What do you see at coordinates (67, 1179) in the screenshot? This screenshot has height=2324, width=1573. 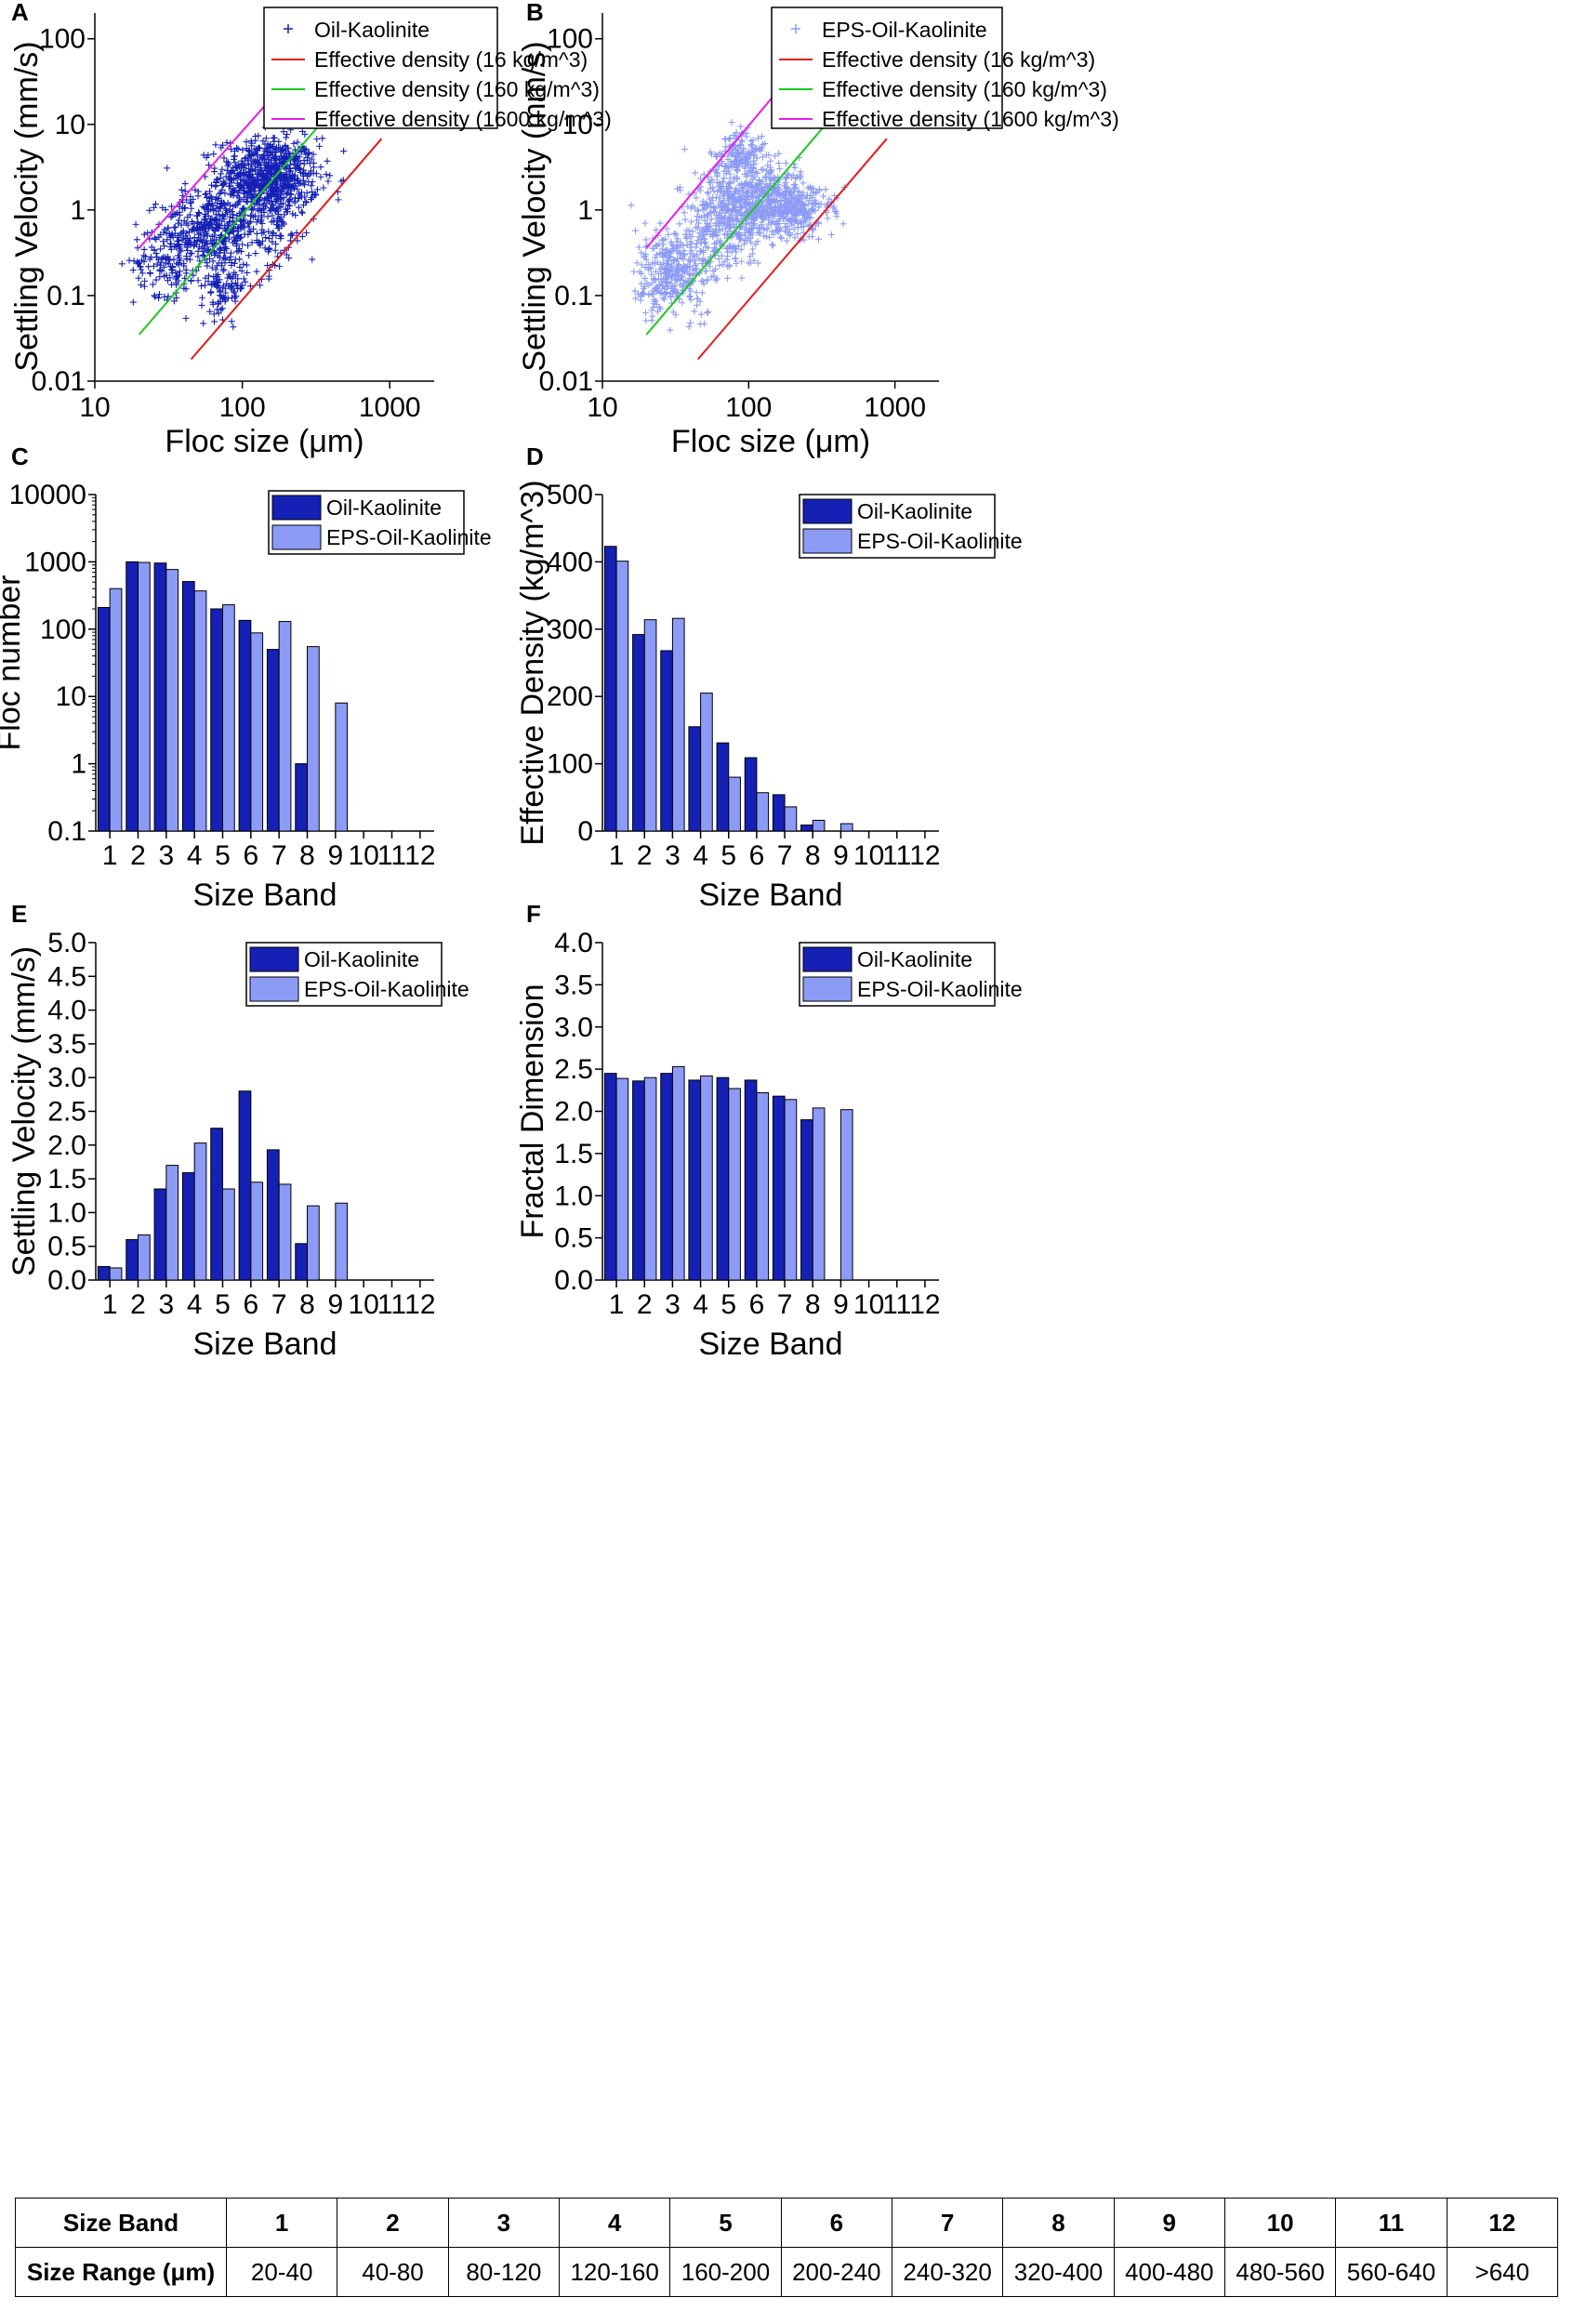 I see `y-tick-label: 1.5` at bounding box center [67, 1179].